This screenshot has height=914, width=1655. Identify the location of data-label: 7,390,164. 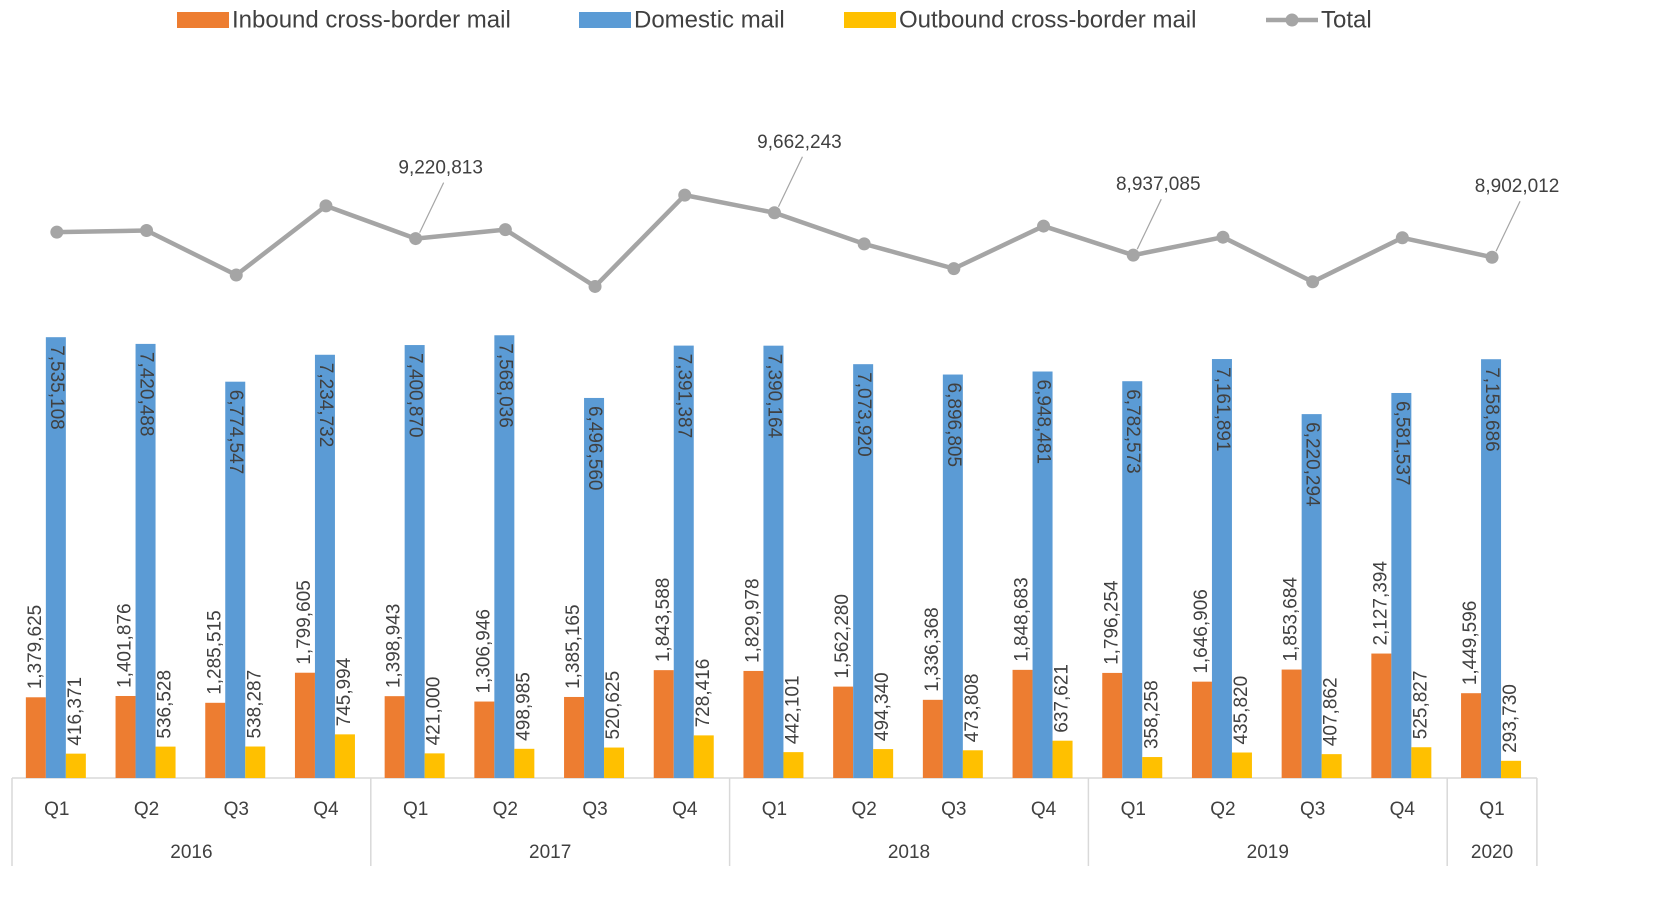
(773, 396).